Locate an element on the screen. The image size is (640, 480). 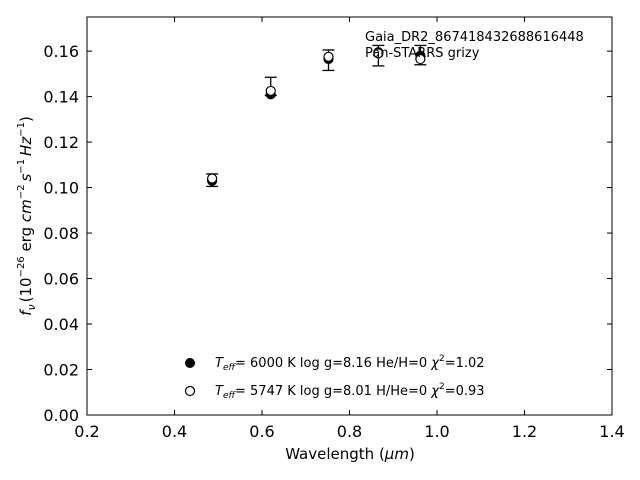
legend-label-filled: Teff= 6000 K log g=8.16 He/H=0 χ2=1.02 is located at coordinates (350, 363).